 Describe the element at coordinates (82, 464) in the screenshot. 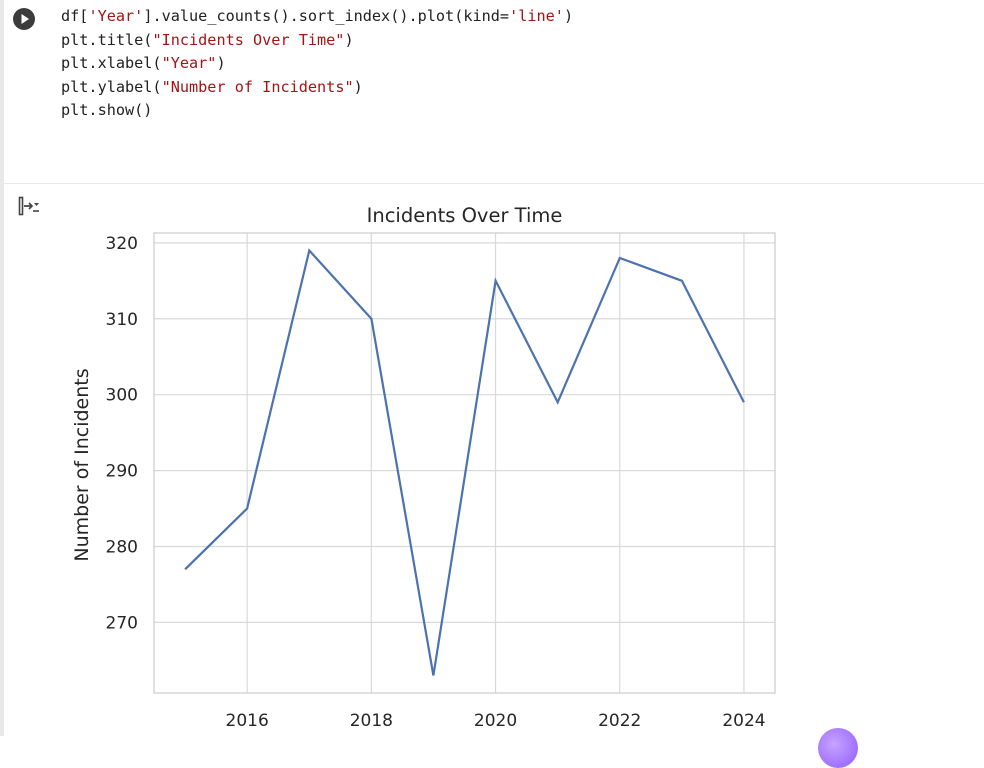

I see `y-axis-label: Number of Incidents` at that location.